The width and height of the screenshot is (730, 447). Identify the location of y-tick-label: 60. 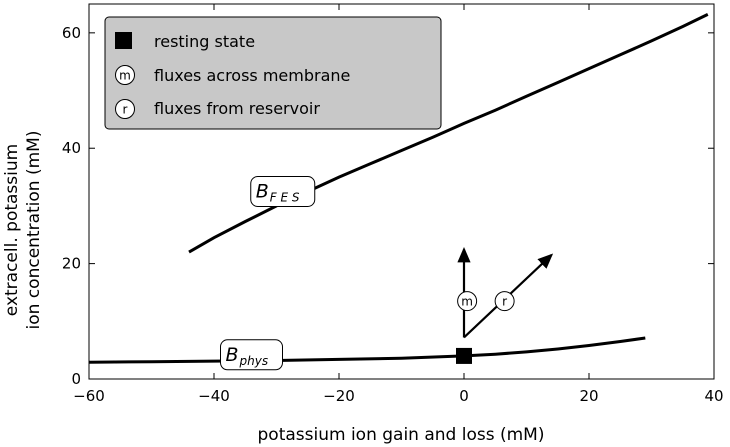
(71, 33).